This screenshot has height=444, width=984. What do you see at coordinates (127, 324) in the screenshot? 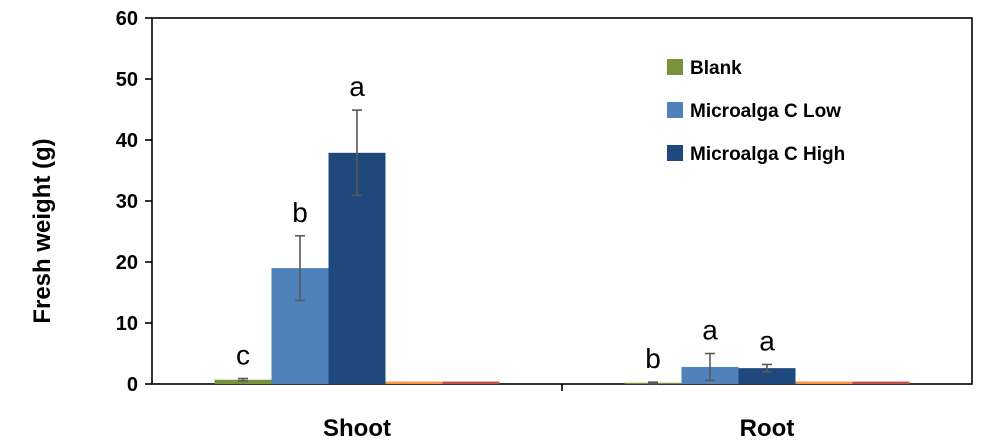
I see `y-tick-label: 10` at bounding box center [127, 324].